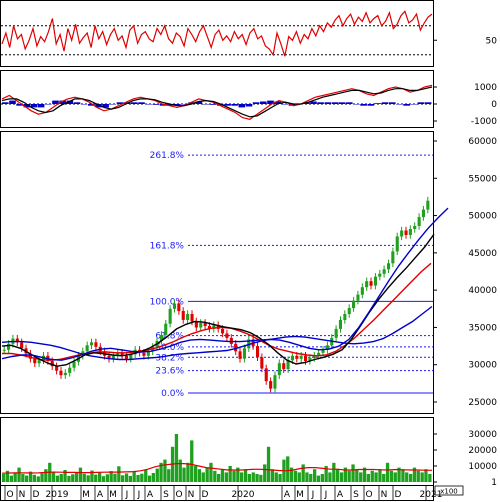  Describe the element at coordinates (217, 468) in the screenshot. I see `volume-ma-line` at that location.